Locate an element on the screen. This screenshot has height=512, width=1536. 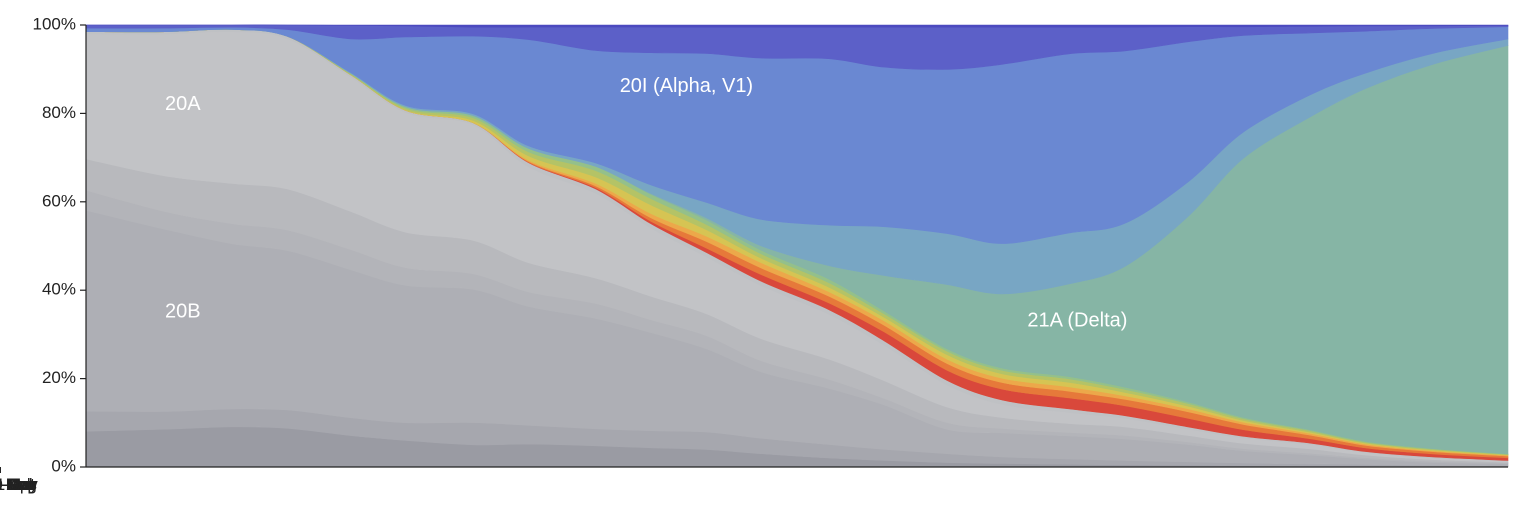
y-tick-label: 100% is located at coordinates (54, 23).